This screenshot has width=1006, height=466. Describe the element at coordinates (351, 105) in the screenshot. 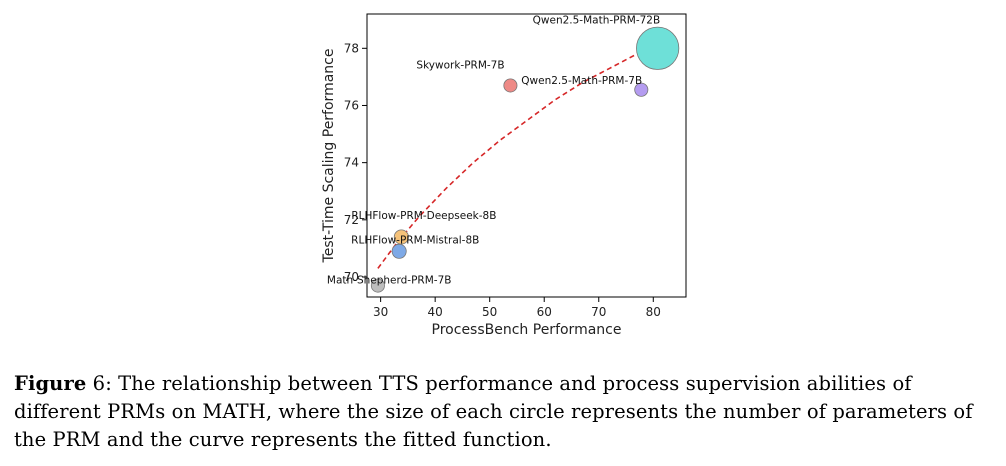

I see `y-tick-label: 76` at that location.